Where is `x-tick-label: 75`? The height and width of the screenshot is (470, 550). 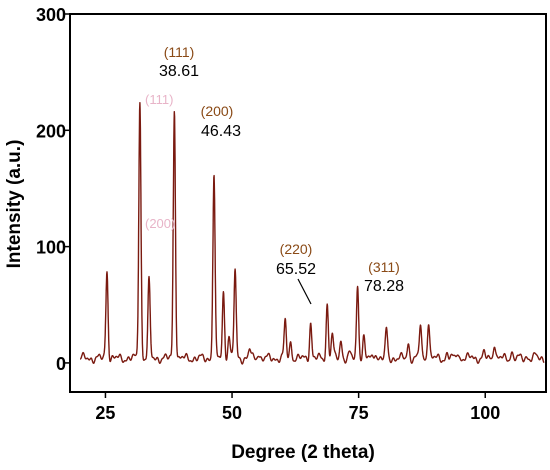 x-tick-label: 75 is located at coordinates (359, 413).